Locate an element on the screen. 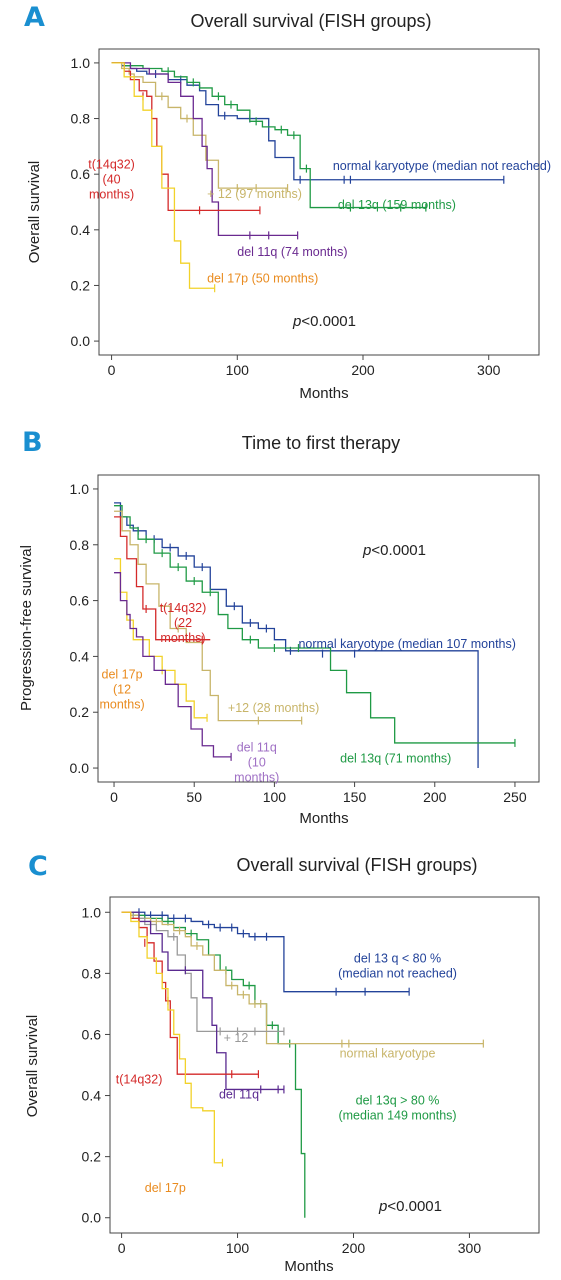 This screenshot has width=561, height=1280. km-curve-t-14q32-22-months is located at coordinates (162, 578).